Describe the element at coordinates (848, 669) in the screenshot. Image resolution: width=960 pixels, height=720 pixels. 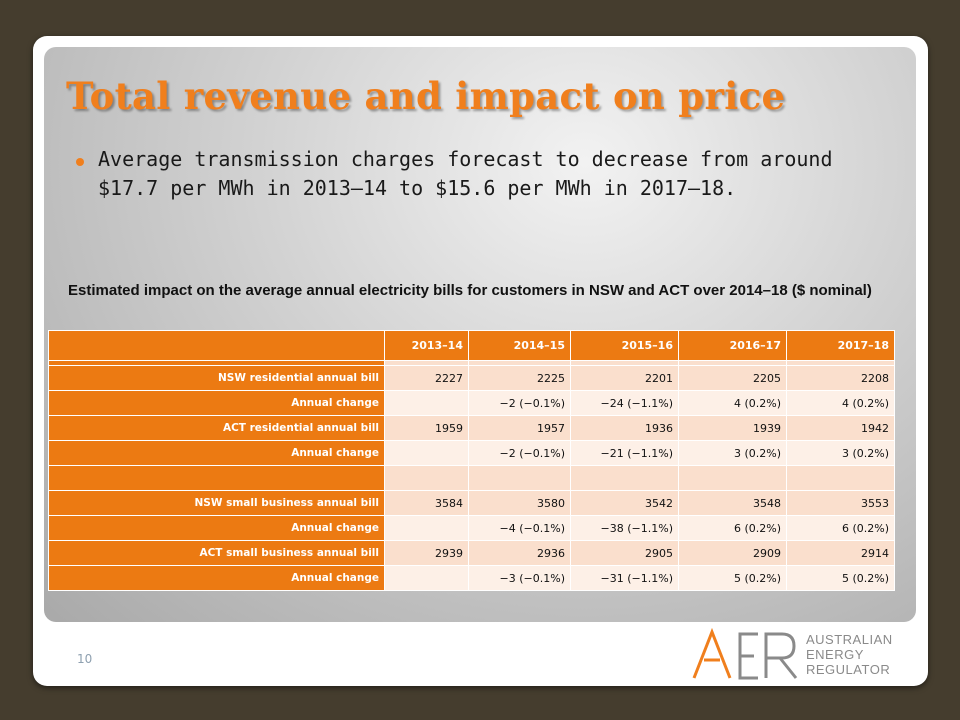
I see `logo-line: REGULATOR` at that location.